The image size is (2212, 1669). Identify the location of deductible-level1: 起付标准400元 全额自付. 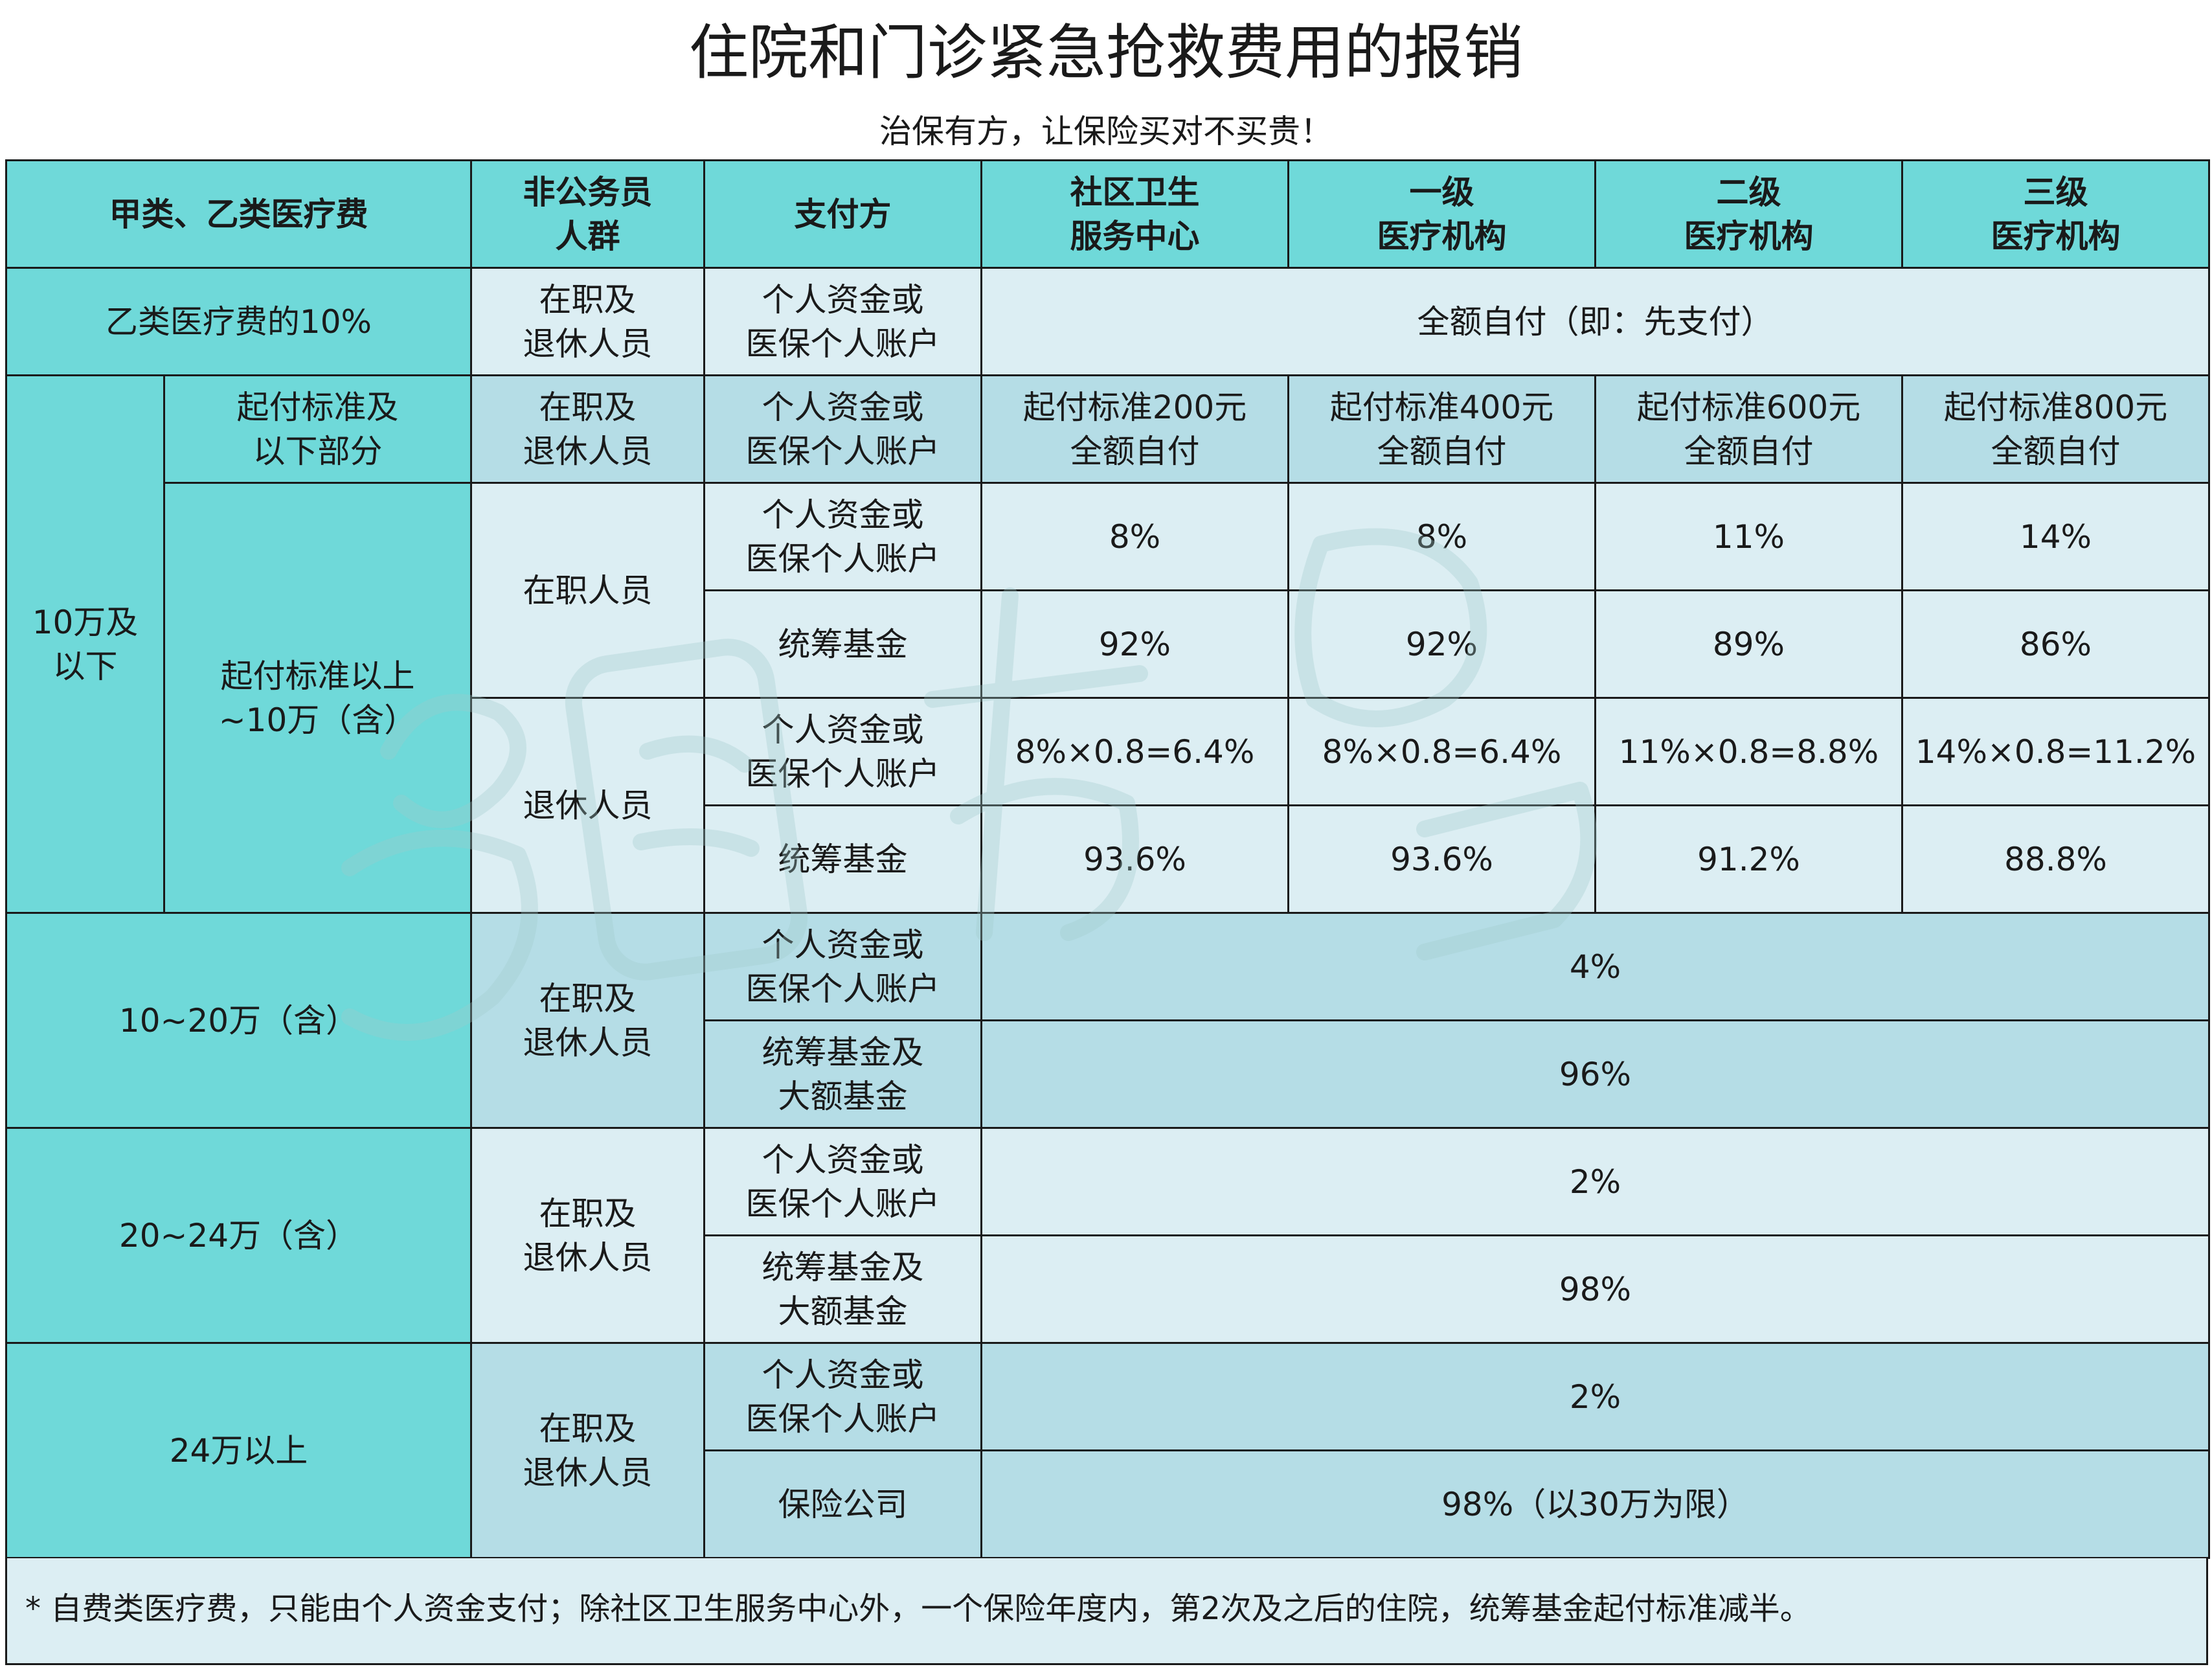
(1442, 429).